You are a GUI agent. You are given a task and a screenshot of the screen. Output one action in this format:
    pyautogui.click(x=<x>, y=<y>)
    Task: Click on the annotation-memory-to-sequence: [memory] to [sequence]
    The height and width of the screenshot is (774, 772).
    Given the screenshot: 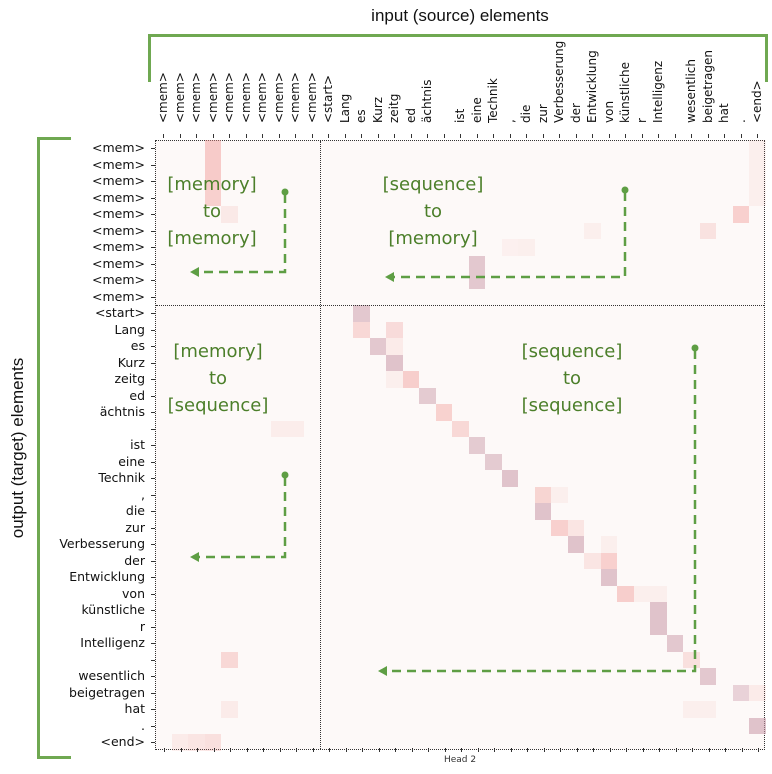 What is the action you would take?
    pyautogui.click(x=218, y=378)
    